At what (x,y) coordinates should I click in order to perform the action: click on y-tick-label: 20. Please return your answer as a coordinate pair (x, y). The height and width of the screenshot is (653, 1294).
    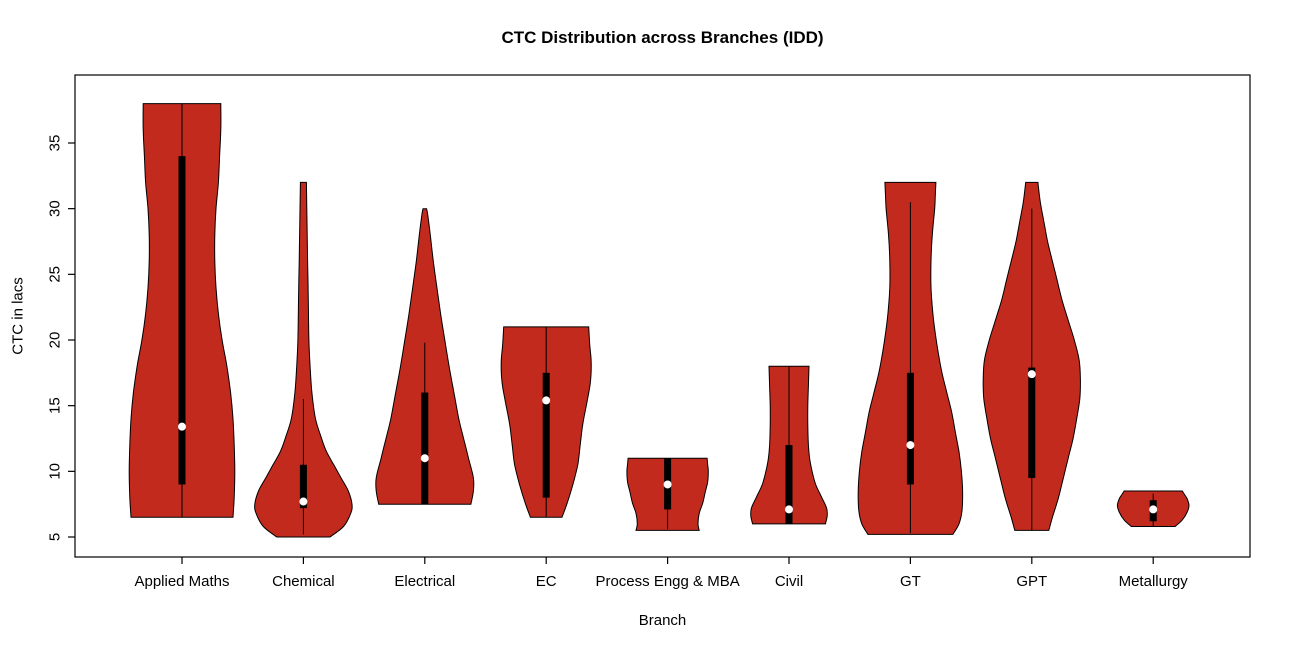
    Looking at the image, I should click on (55, 340).